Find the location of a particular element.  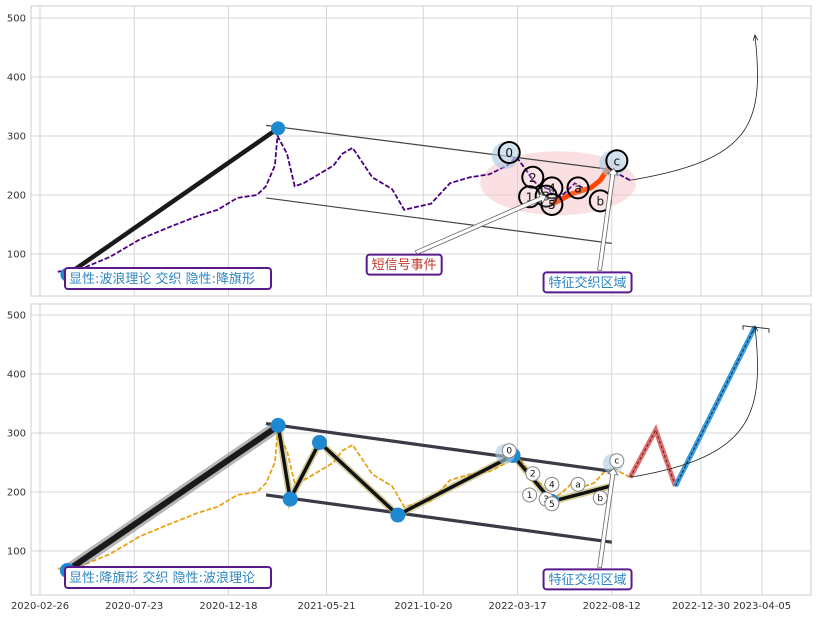

flag-pole-line is located at coordinates (172, 498).